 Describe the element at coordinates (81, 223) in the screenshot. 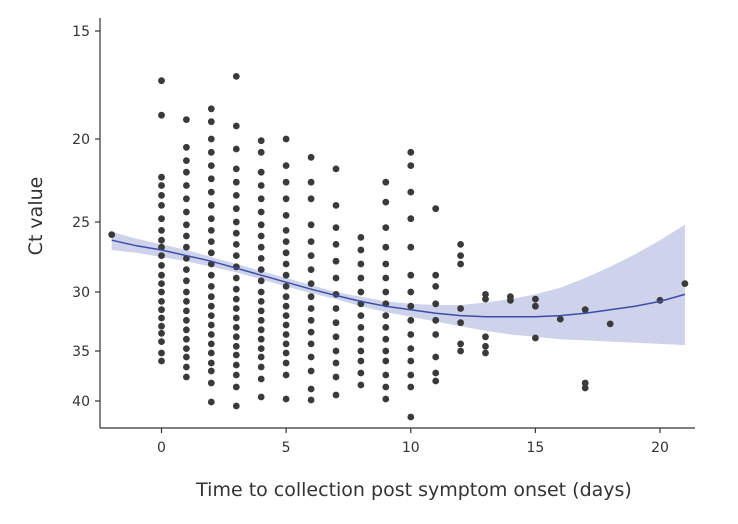

I see `y-tick-label: 25` at that location.